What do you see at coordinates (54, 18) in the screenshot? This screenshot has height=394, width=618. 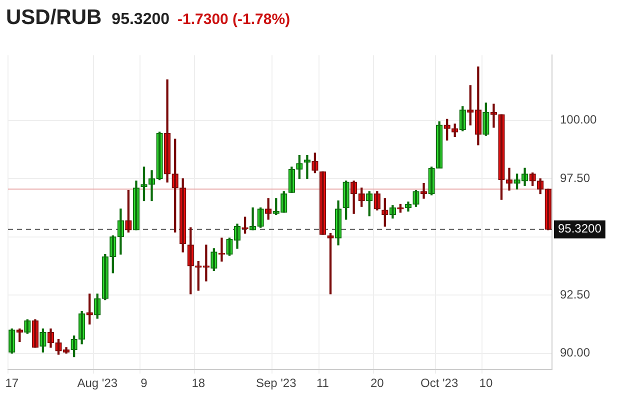 I see `chart-title: USD/RUB` at bounding box center [54, 18].